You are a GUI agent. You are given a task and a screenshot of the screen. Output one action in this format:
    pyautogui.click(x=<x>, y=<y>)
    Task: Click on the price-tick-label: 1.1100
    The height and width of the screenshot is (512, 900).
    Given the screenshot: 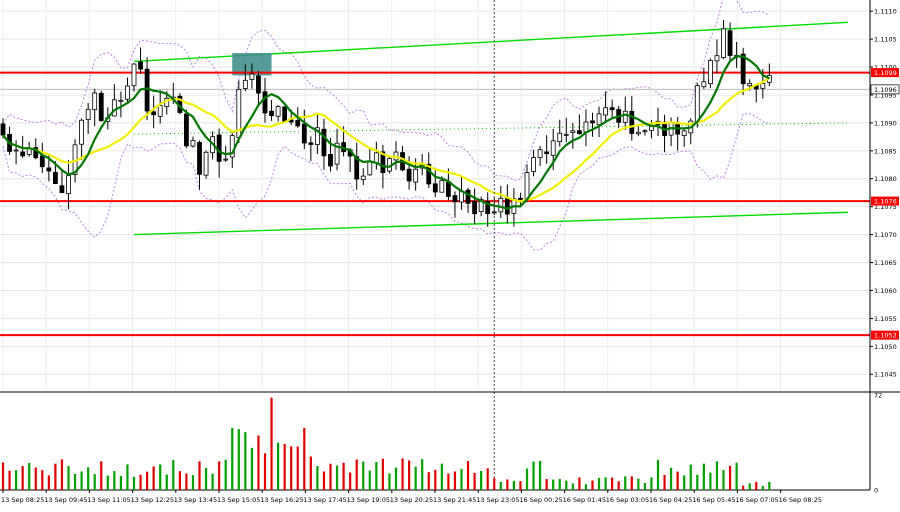 What is the action you would take?
    pyautogui.click(x=885, y=68)
    